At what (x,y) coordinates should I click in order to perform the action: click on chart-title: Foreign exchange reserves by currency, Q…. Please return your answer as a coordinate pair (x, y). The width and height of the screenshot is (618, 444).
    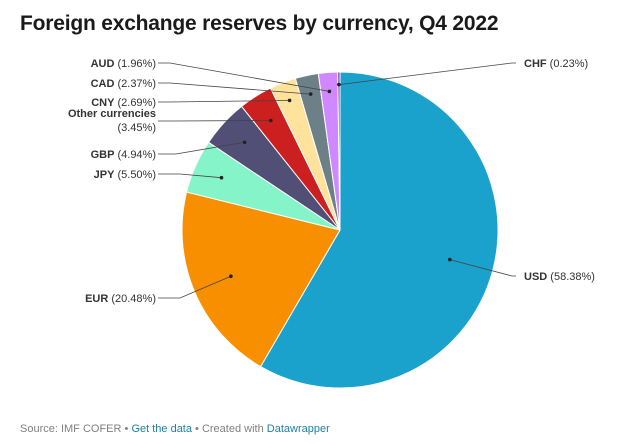
    Looking at the image, I should click on (259, 23).